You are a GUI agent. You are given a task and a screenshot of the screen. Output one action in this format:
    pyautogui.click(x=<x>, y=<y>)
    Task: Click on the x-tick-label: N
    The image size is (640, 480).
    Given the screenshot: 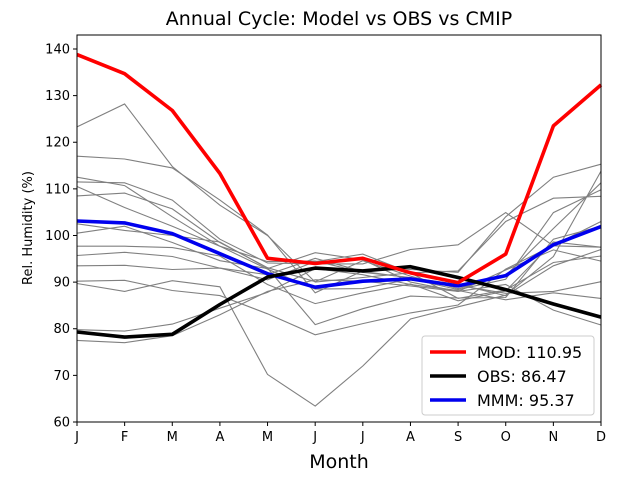 What is the action you would take?
    pyautogui.click(x=553, y=437)
    